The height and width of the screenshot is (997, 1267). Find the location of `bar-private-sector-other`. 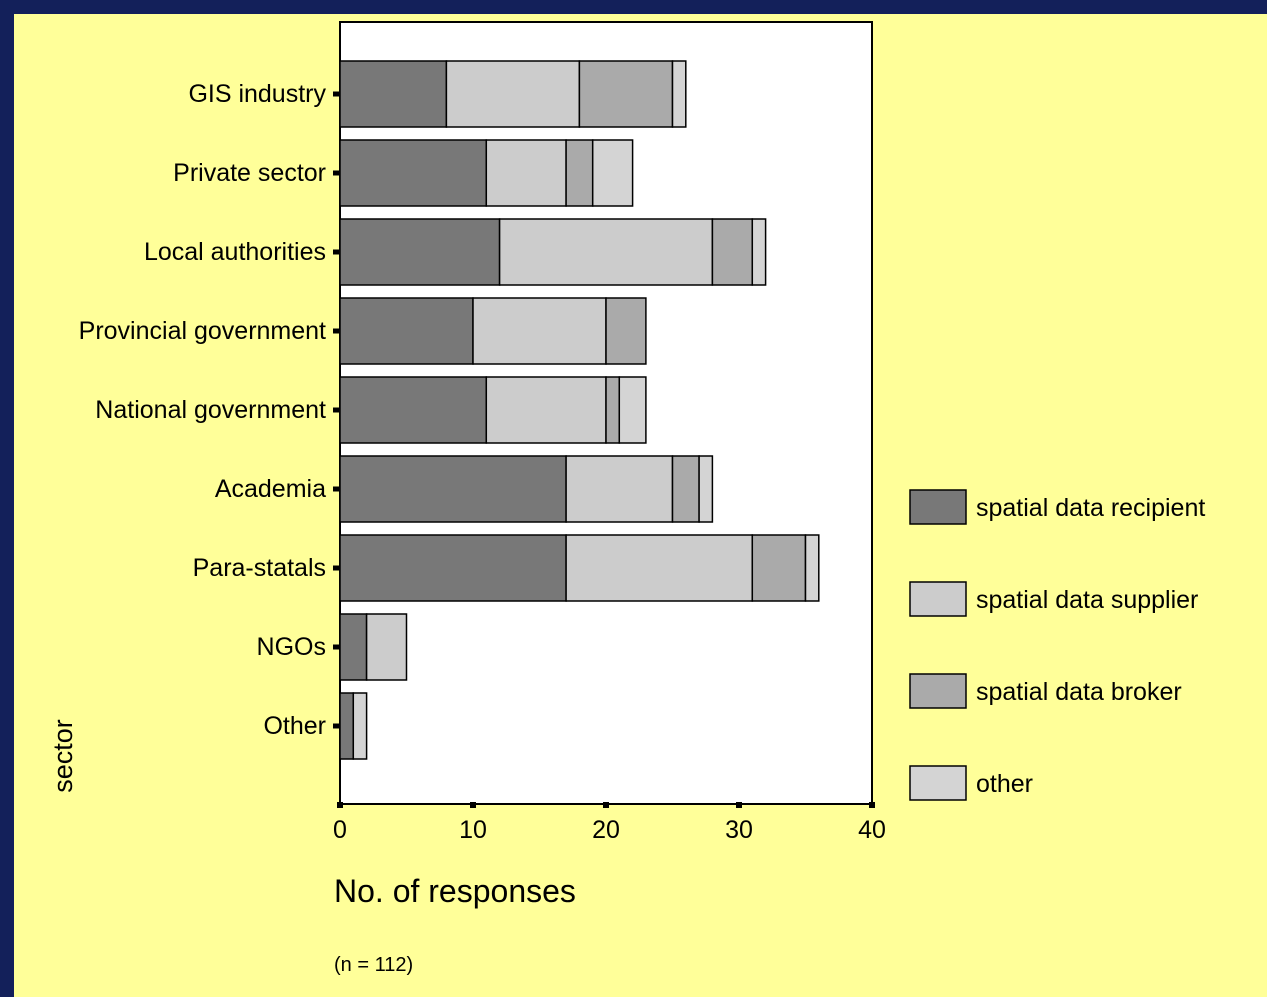

bar-private-sector-other is located at coordinates (612, 173).